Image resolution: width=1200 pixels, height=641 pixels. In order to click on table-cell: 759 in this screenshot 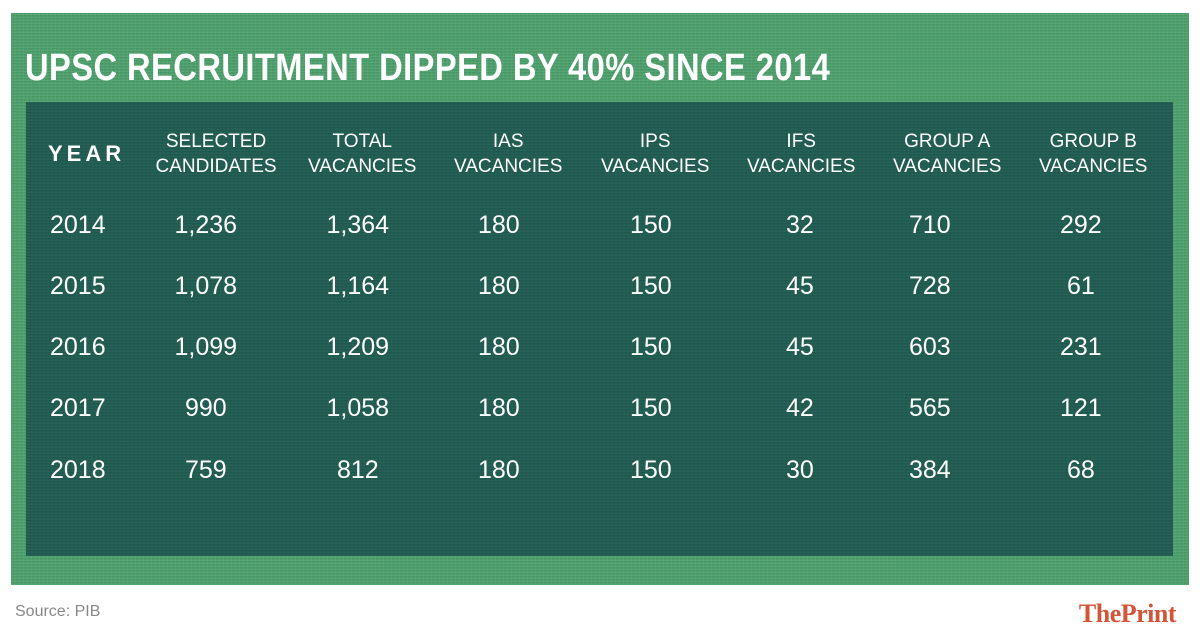, I will do `click(206, 470)`.